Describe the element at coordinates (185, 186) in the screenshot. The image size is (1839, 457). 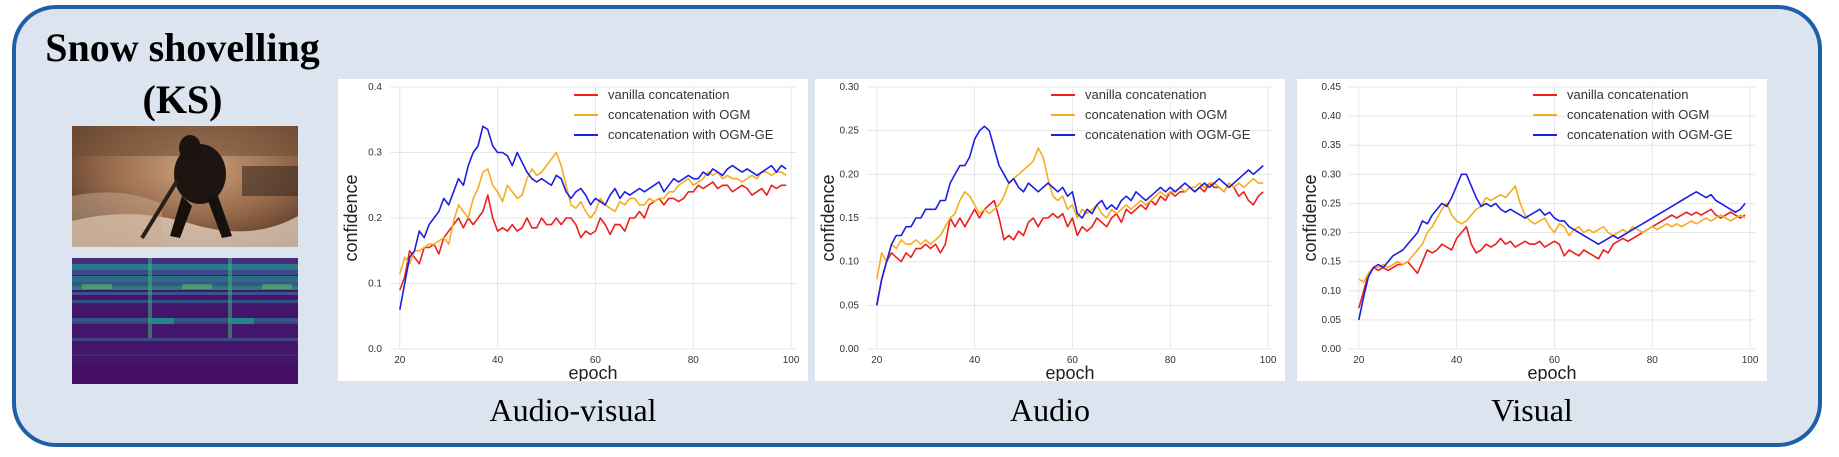
I see `video-frame-thumbnail` at that location.